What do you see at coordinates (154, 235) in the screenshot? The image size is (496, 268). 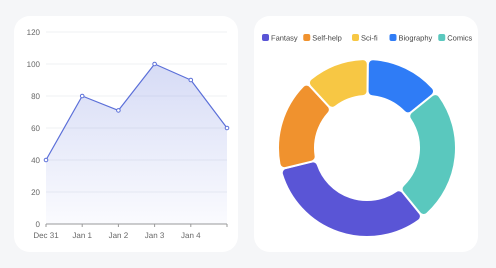 I see `x-tick-label: Jan 3` at bounding box center [154, 235].